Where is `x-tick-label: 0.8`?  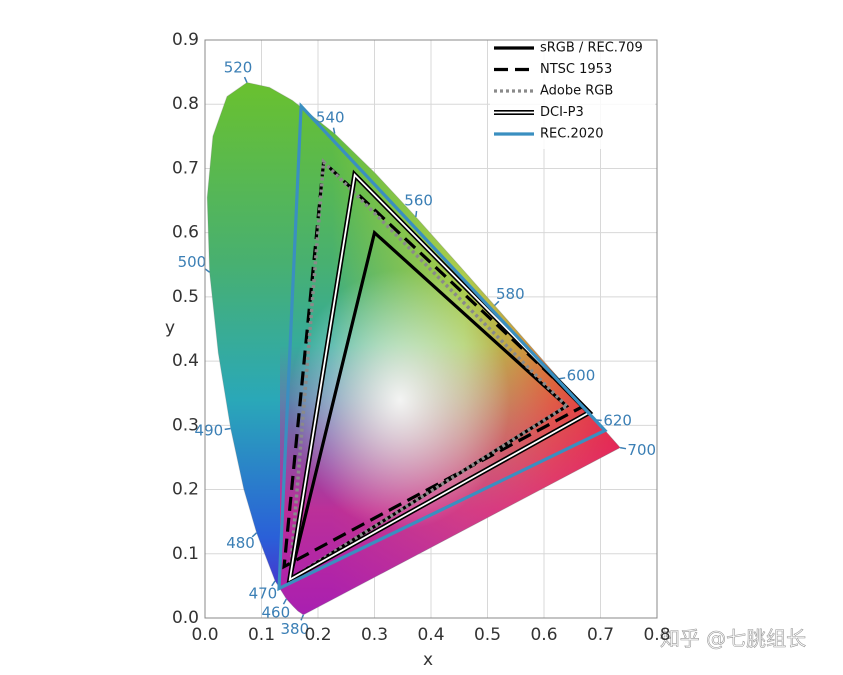 x-tick-label: 0.8 is located at coordinates (656, 635).